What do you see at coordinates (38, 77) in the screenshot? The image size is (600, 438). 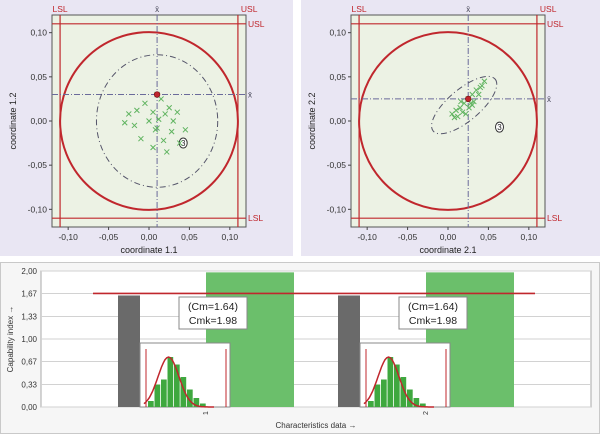 I see `y-tick-label: 0,05` at bounding box center [38, 77].